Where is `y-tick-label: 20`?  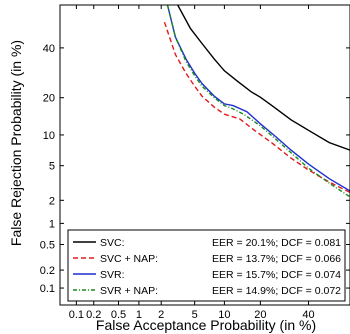 y-tick-label: 20 is located at coordinates (49, 99).